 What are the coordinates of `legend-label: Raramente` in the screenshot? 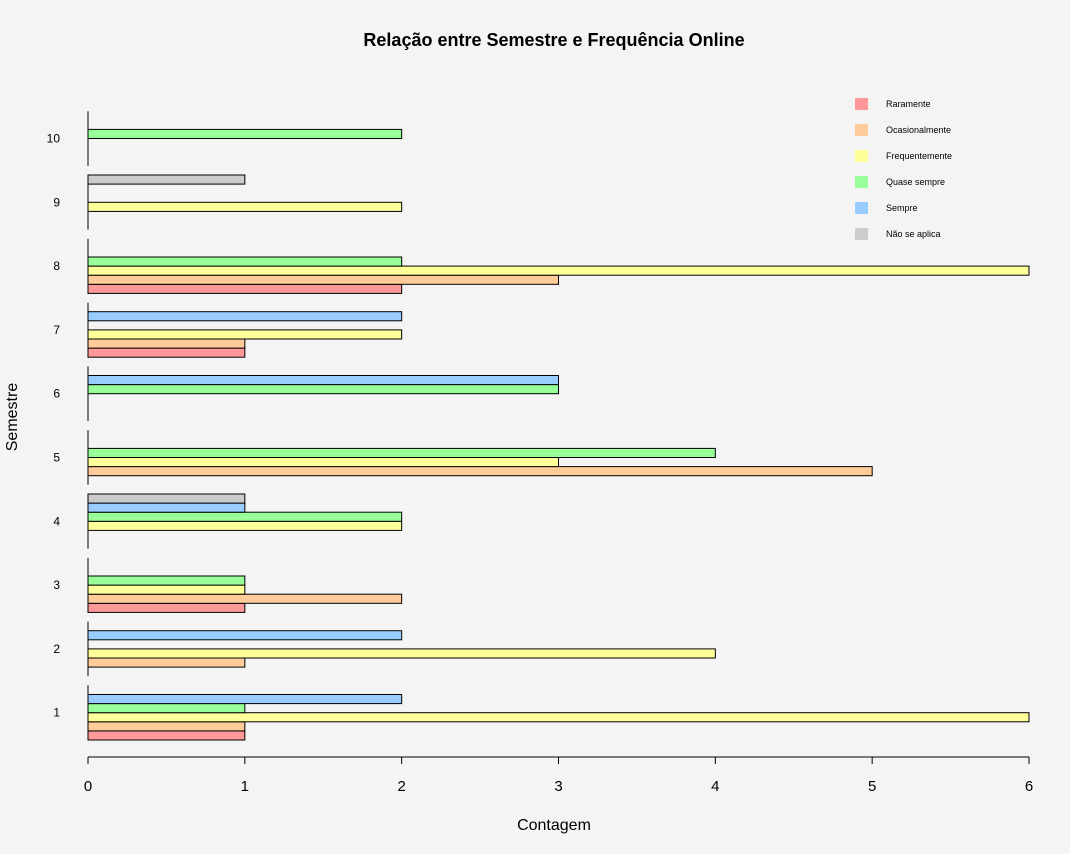 It's located at (908, 104).